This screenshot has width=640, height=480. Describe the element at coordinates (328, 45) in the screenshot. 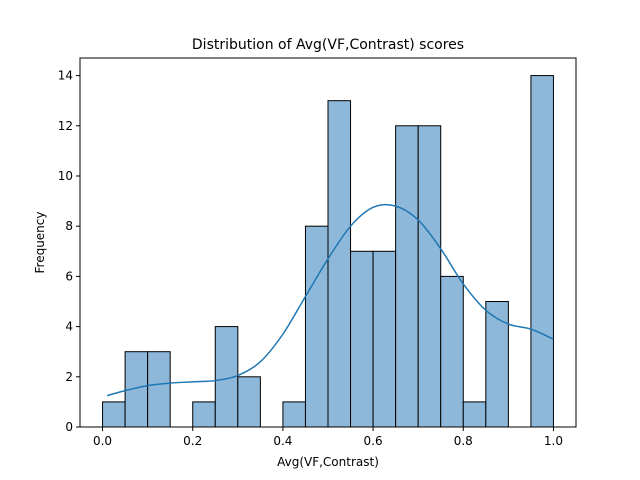

I see `chart-title: Distribution of Avg(VF,Contrast) scores` at that location.